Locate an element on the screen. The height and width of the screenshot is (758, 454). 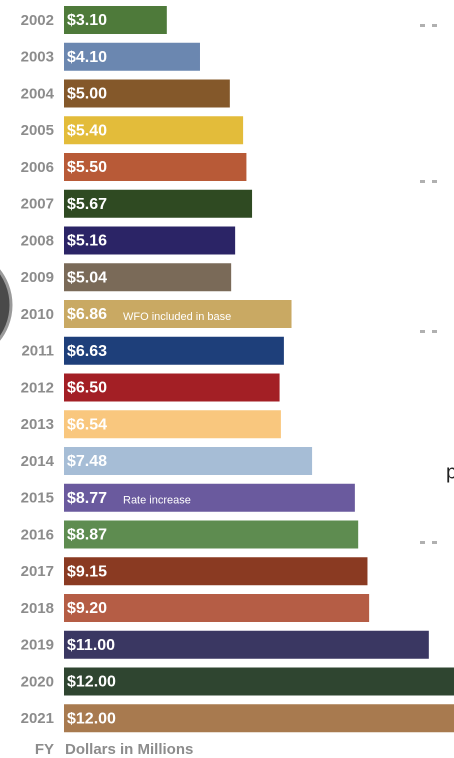
category-label: 2010 is located at coordinates (37, 314).